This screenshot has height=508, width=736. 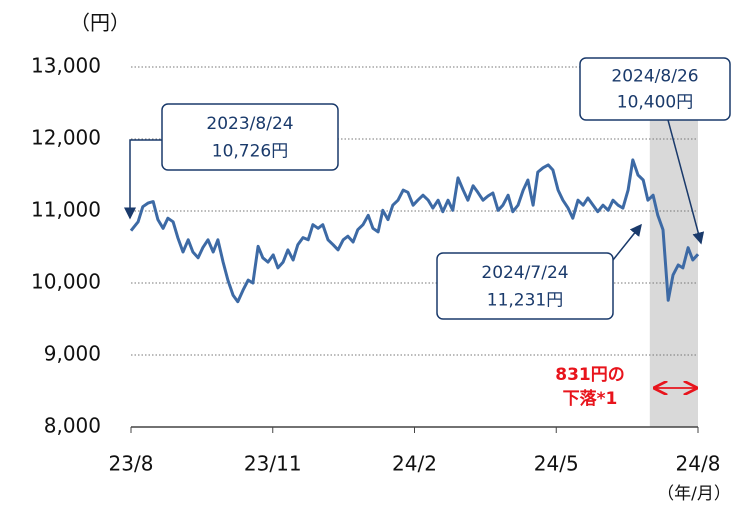 What do you see at coordinates (525, 301) in the screenshot?
I see `annotation-price: 11,231円` at bounding box center [525, 301].